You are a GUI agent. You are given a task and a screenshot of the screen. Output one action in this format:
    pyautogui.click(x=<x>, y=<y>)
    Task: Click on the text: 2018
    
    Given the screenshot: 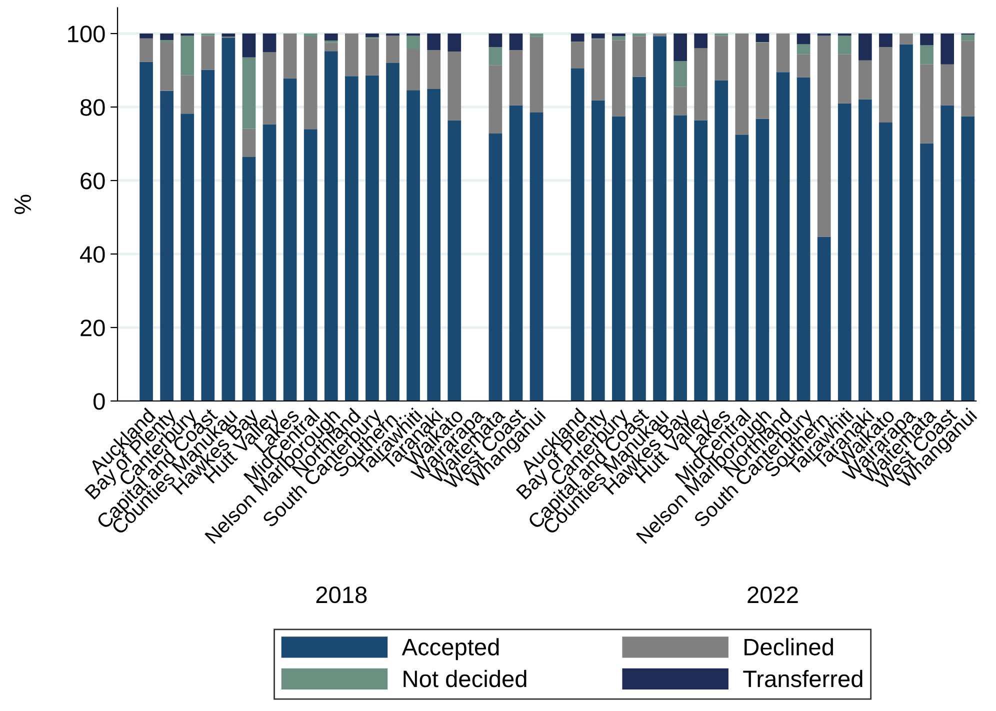 What is the action you would take?
    pyautogui.click(x=341, y=595)
    